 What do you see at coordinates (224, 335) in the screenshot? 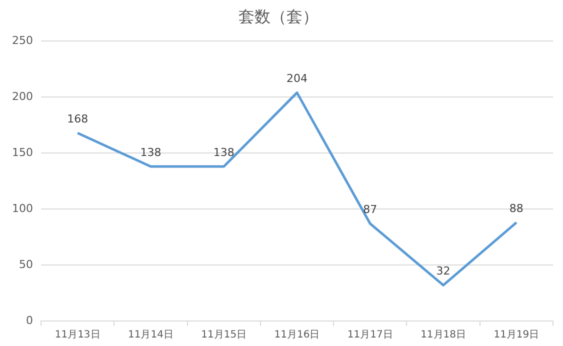
I see `x-tick-label: 11月15日` at bounding box center [224, 335].